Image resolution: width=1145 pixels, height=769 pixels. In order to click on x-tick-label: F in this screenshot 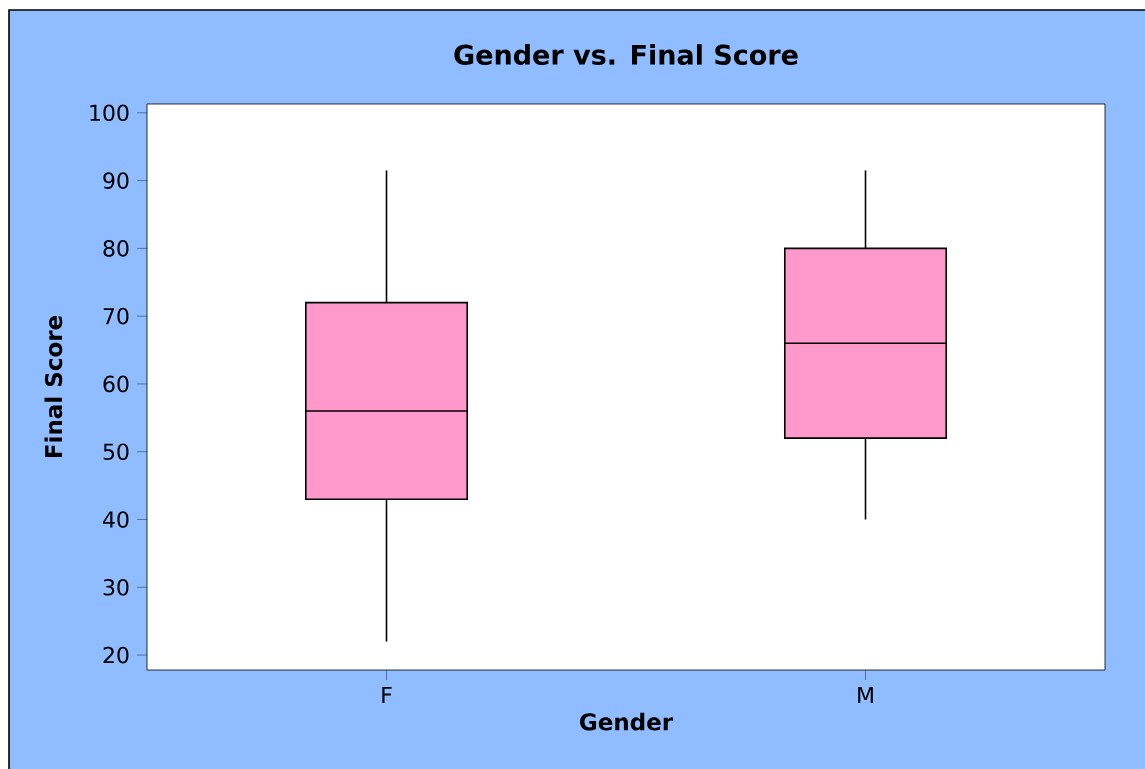, I will do `click(387, 695)`.